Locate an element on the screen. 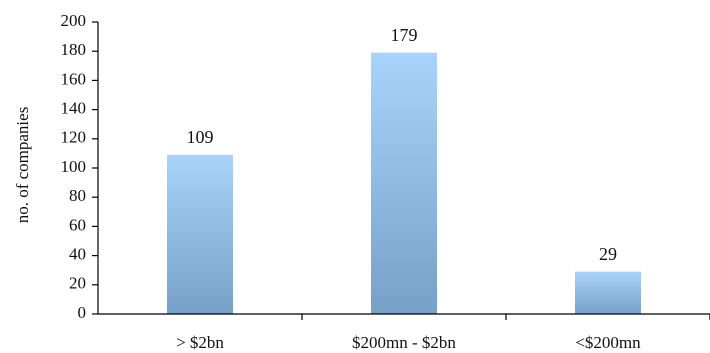 Image resolution: width=710 pixels, height=353 pixels. y-tick-label: 40 is located at coordinates (77, 254).